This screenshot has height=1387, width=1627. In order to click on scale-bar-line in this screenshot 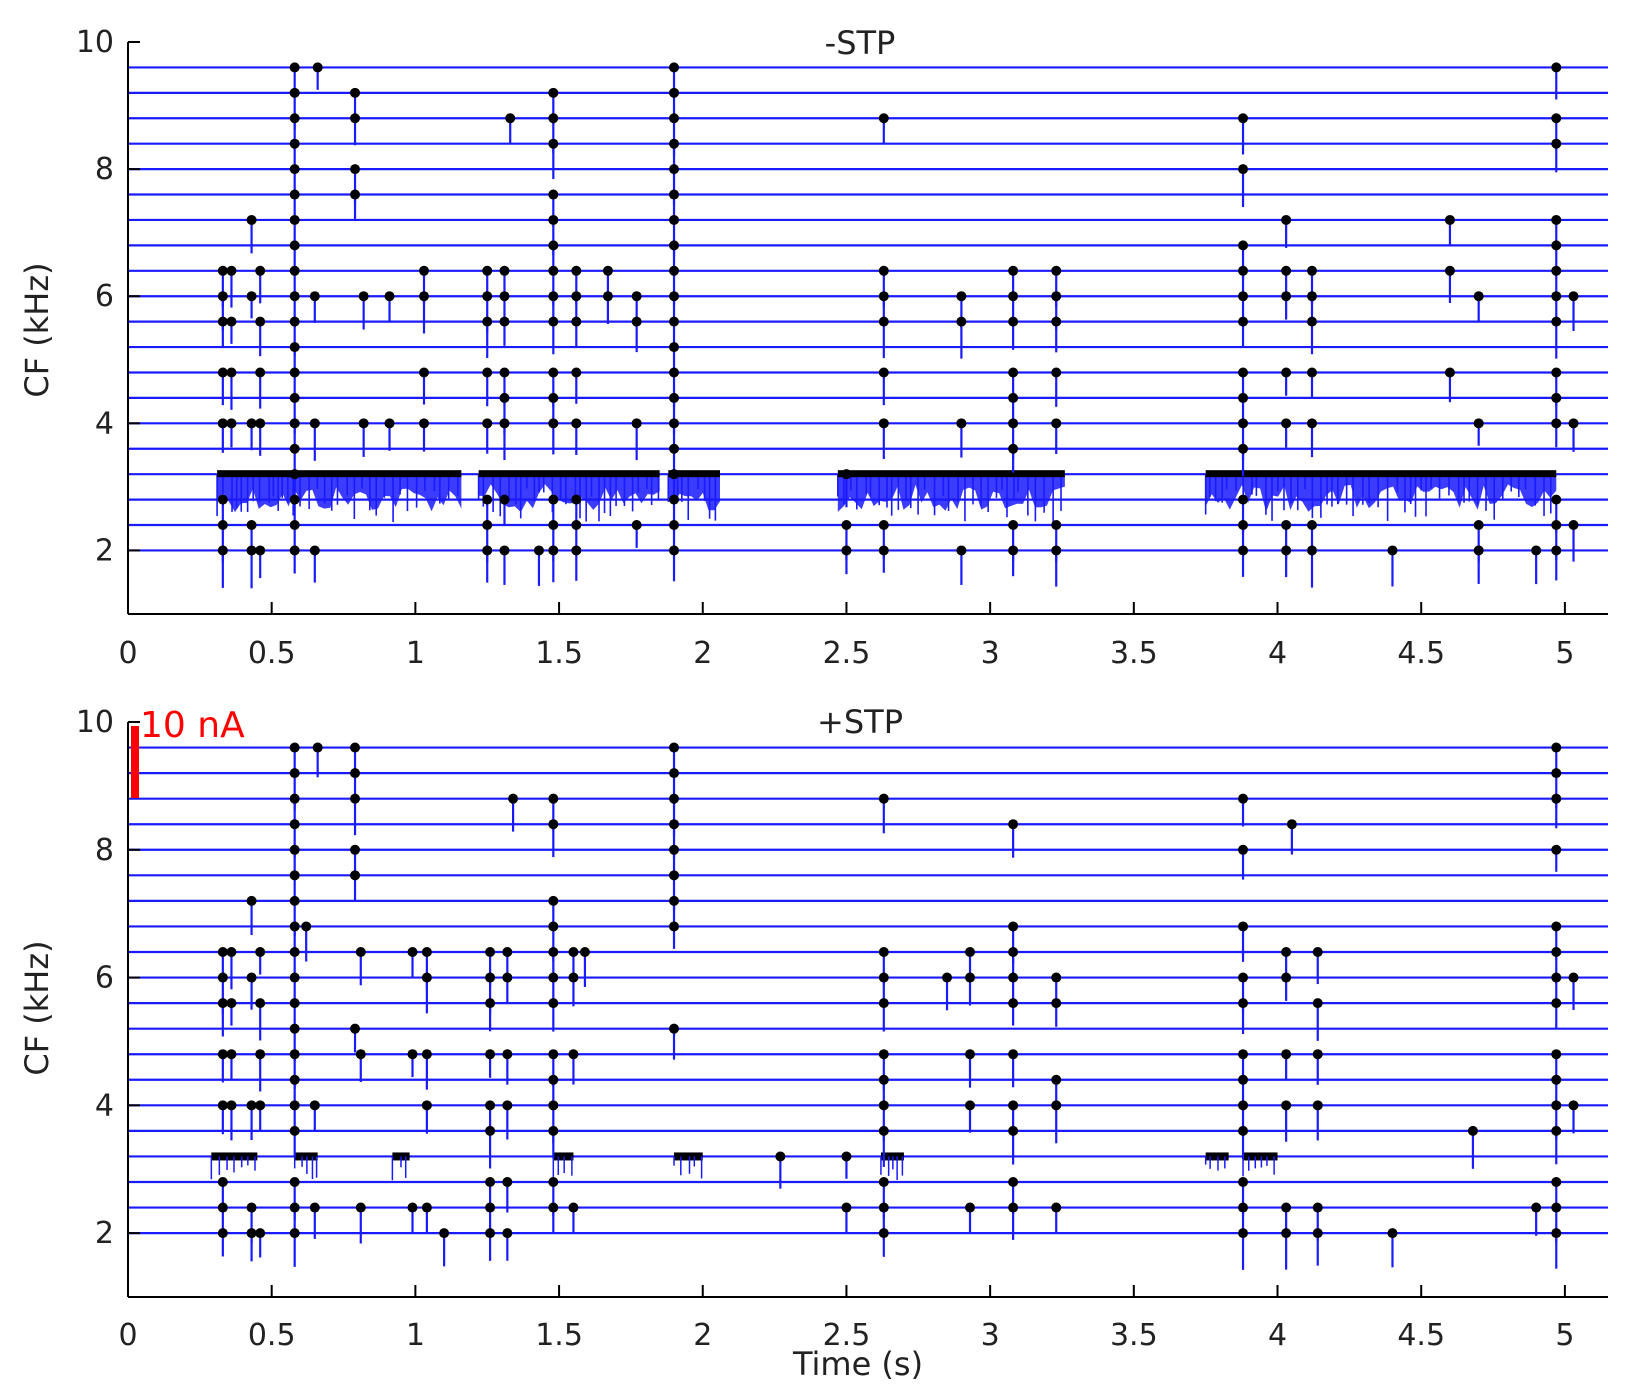, I will do `click(135, 762)`.